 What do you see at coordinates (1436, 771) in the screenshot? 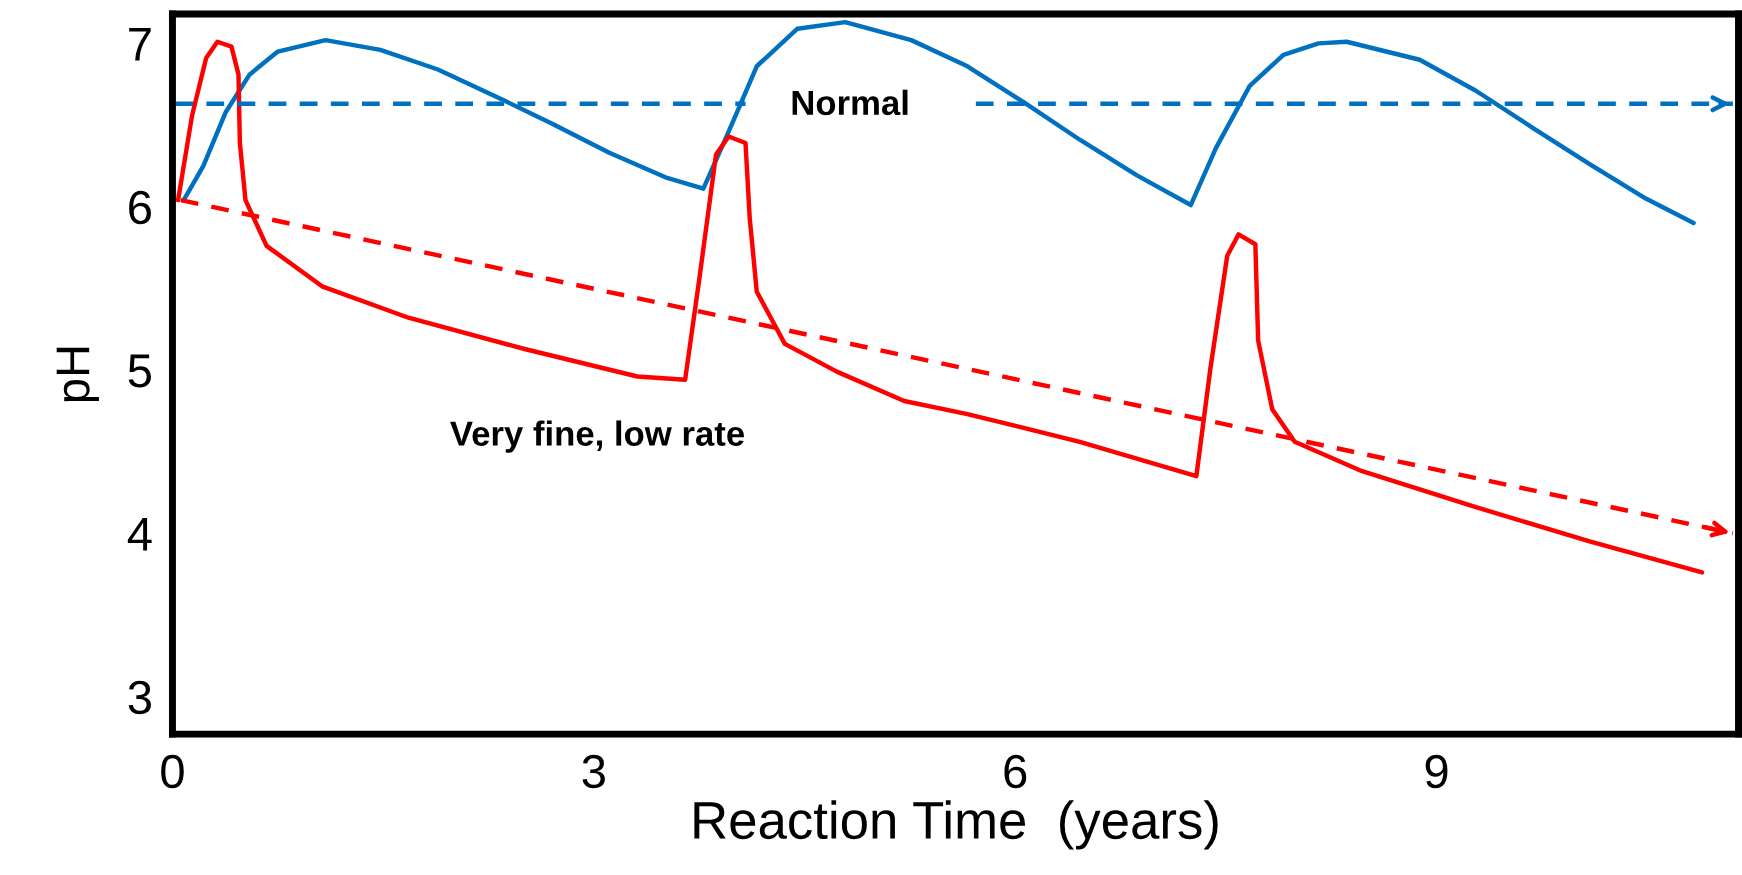
I see `x-tick-label: 9` at bounding box center [1436, 771].